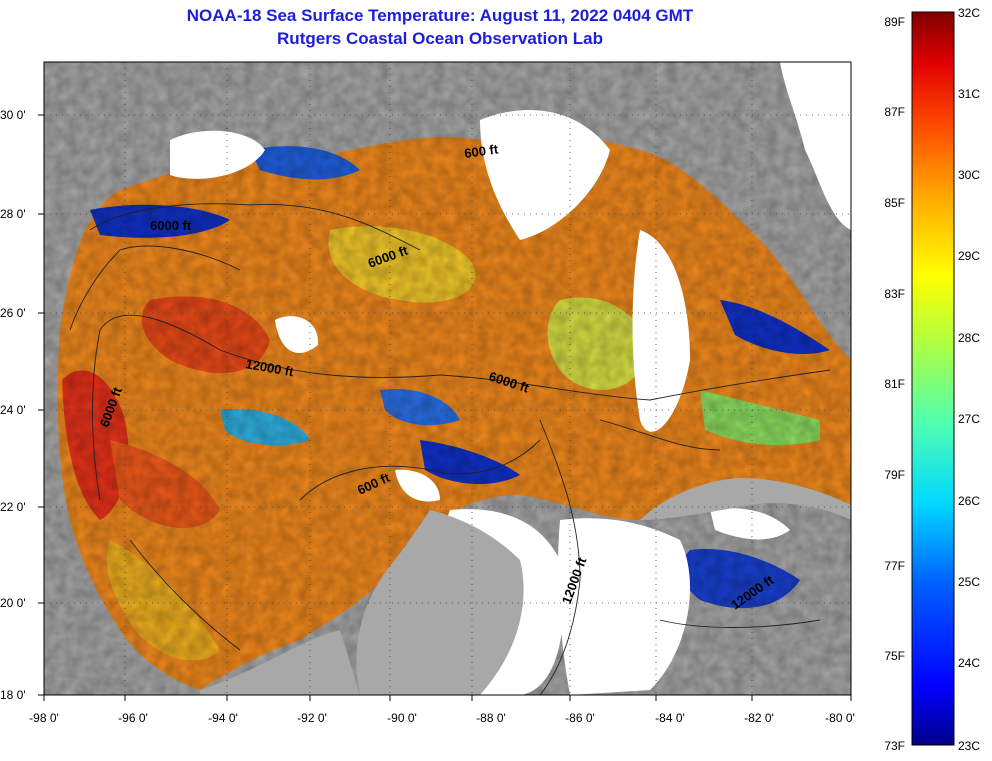  I want to click on lat-label: 22 0', so click(13, 507).